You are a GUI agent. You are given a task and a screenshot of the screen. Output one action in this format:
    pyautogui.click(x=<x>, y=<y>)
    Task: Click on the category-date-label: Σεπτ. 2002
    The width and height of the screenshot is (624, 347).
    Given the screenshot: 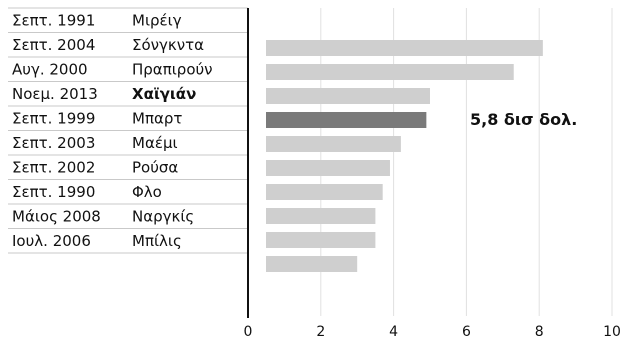 What is the action you would take?
    pyautogui.click(x=53, y=168)
    